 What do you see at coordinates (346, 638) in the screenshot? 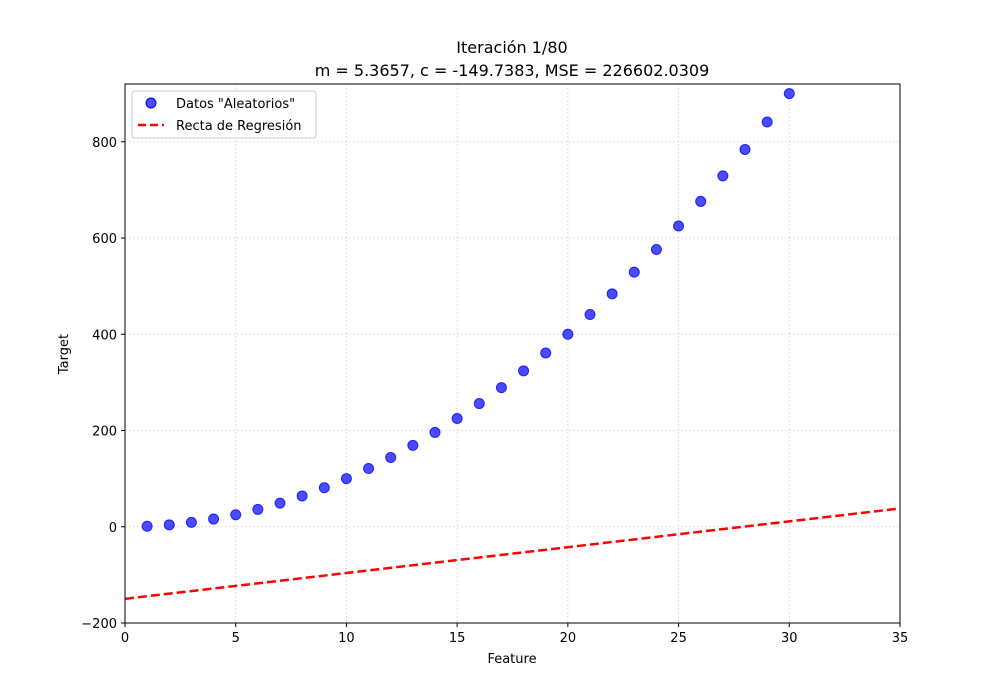
I see `x-tick-label: 10` at bounding box center [346, 638].